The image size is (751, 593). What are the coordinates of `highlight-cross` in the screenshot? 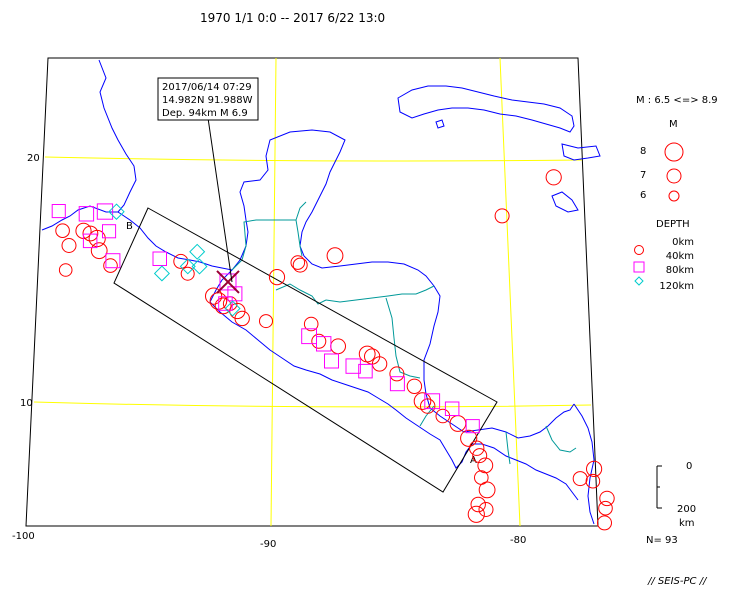 It's located at (228, 282).